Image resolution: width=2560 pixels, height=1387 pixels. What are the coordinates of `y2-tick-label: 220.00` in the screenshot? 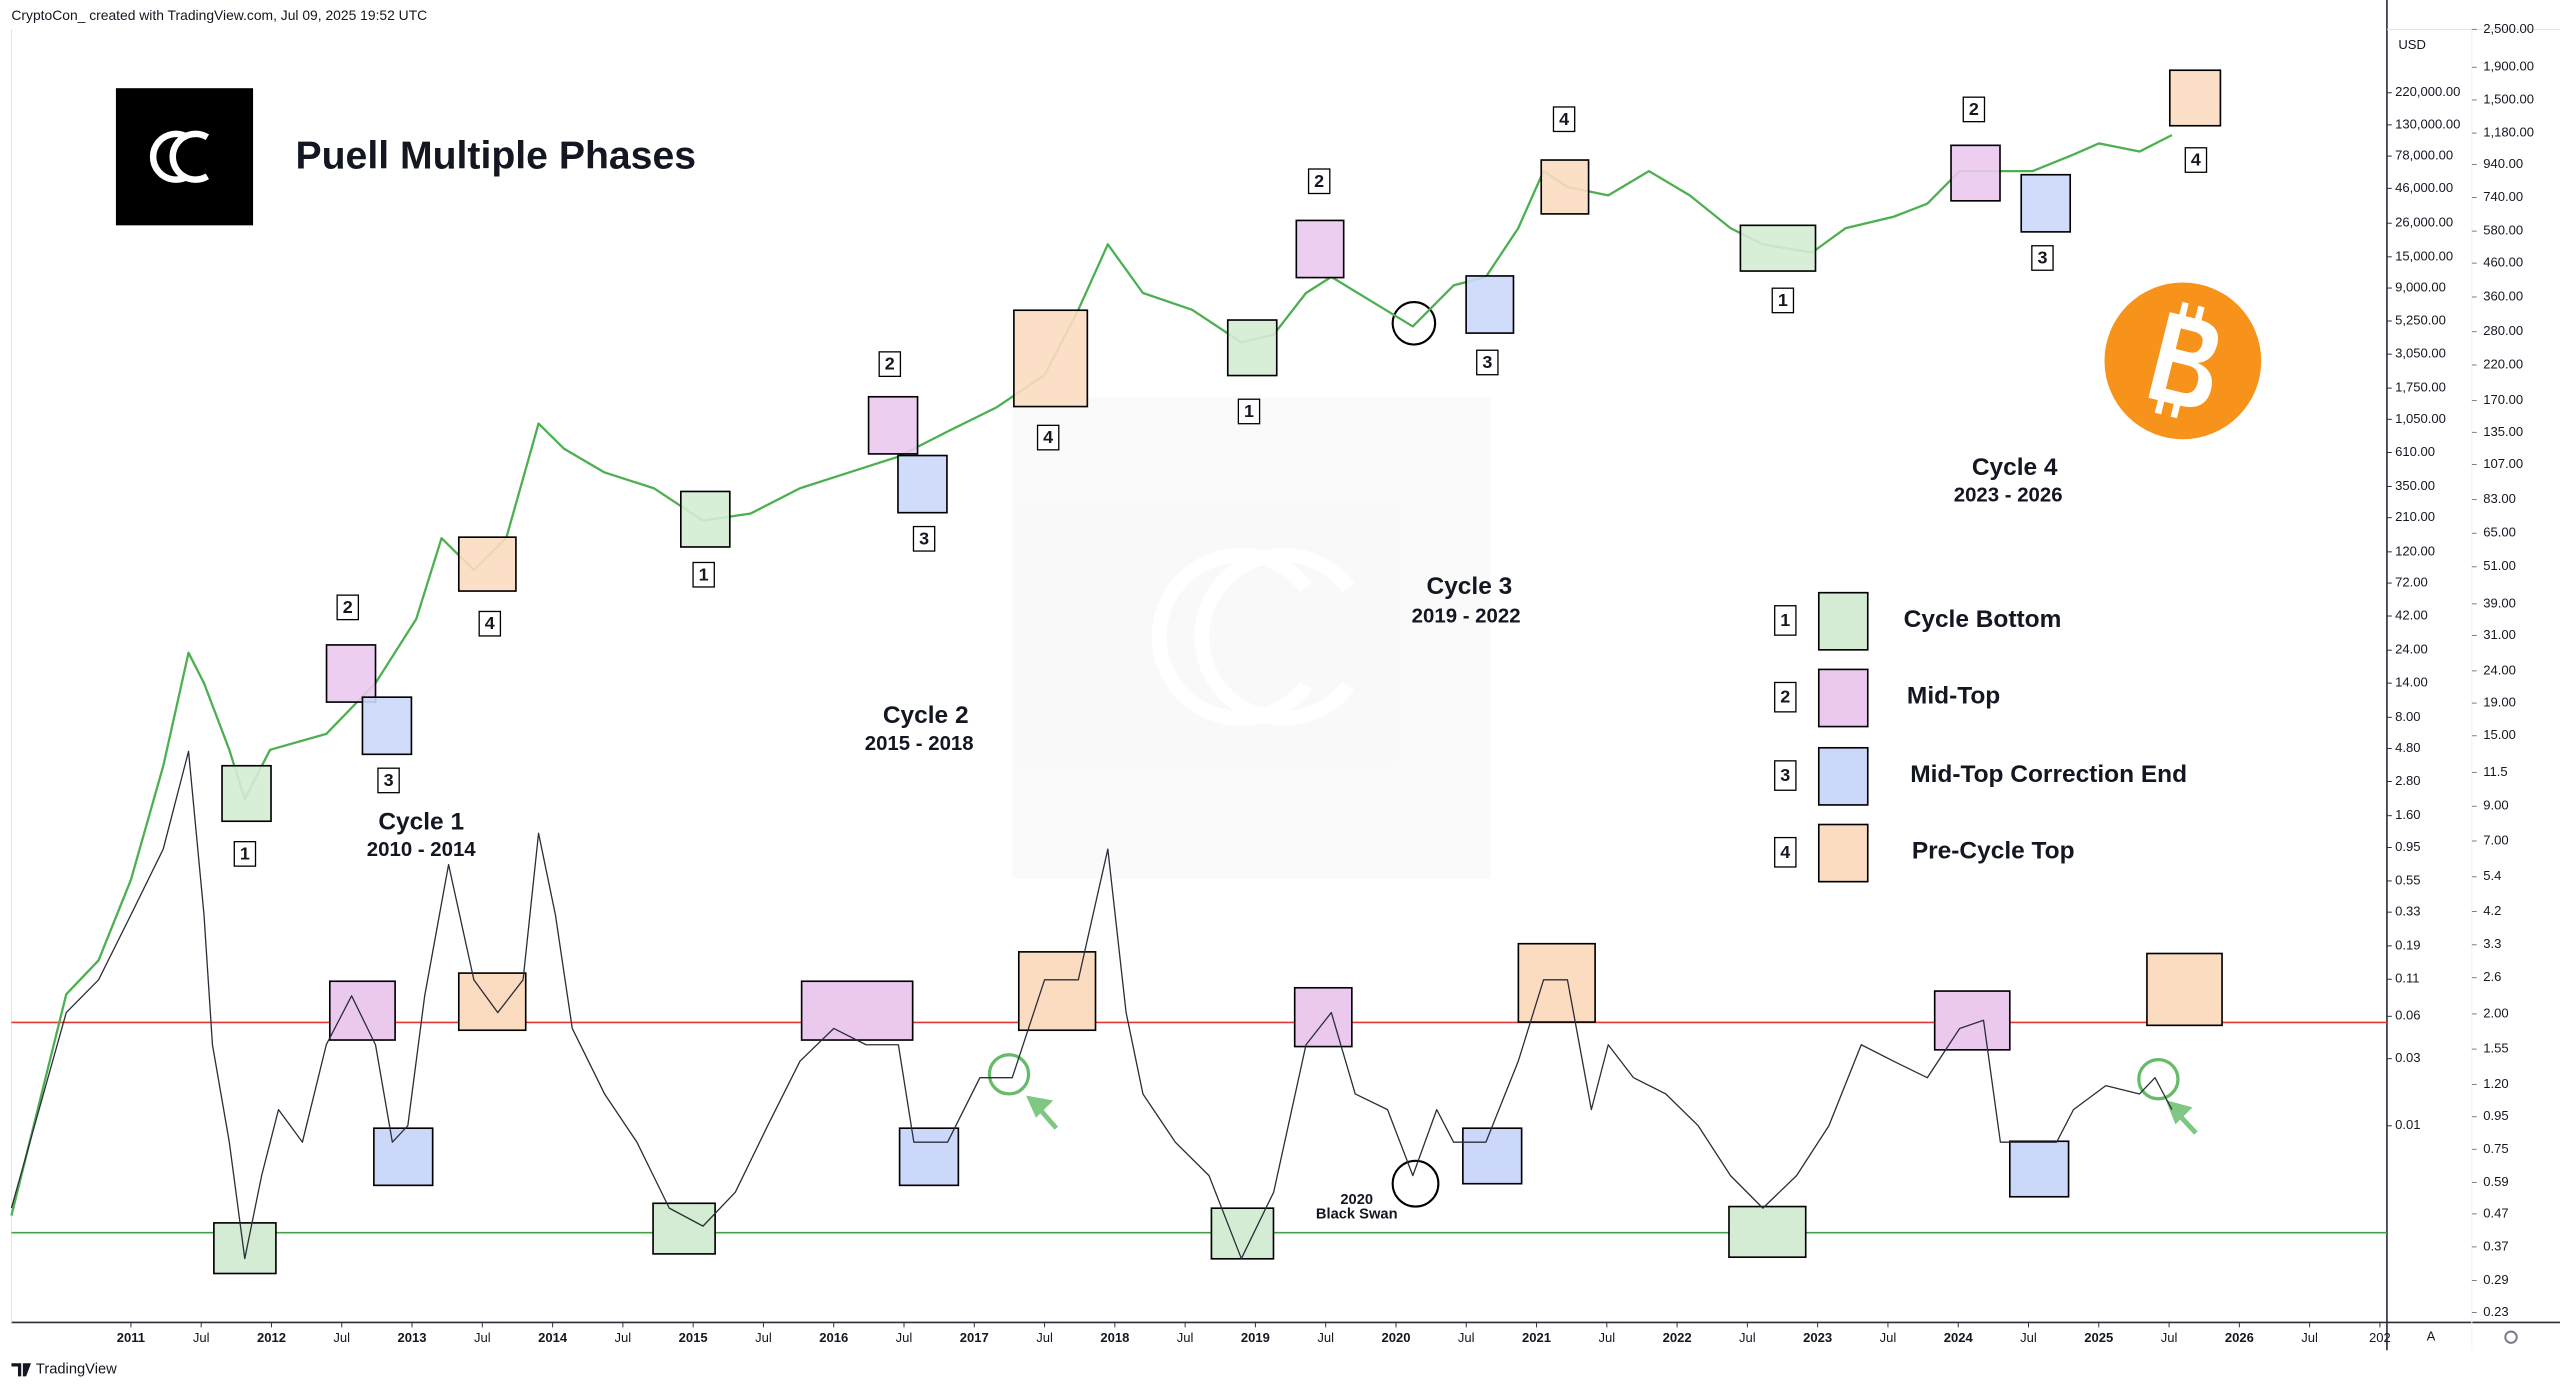 It's located at (2503, 363).